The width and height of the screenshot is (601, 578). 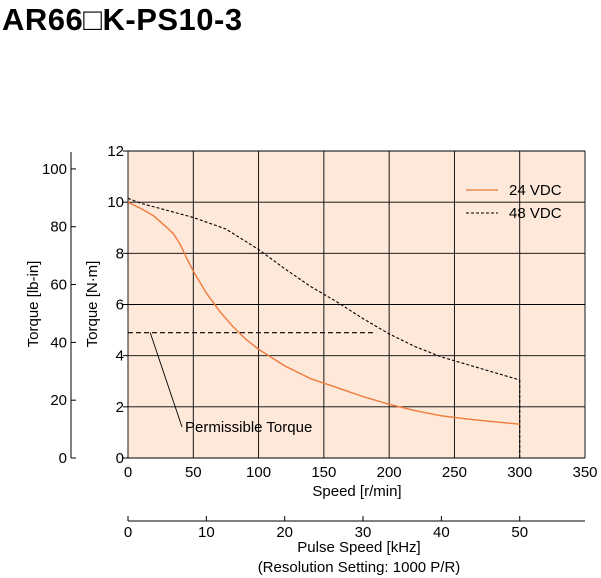 What do you see at coordinates (120, 253) in the screenshot?
I see `y-tick-label: 8` at bounding box center [120, 253].